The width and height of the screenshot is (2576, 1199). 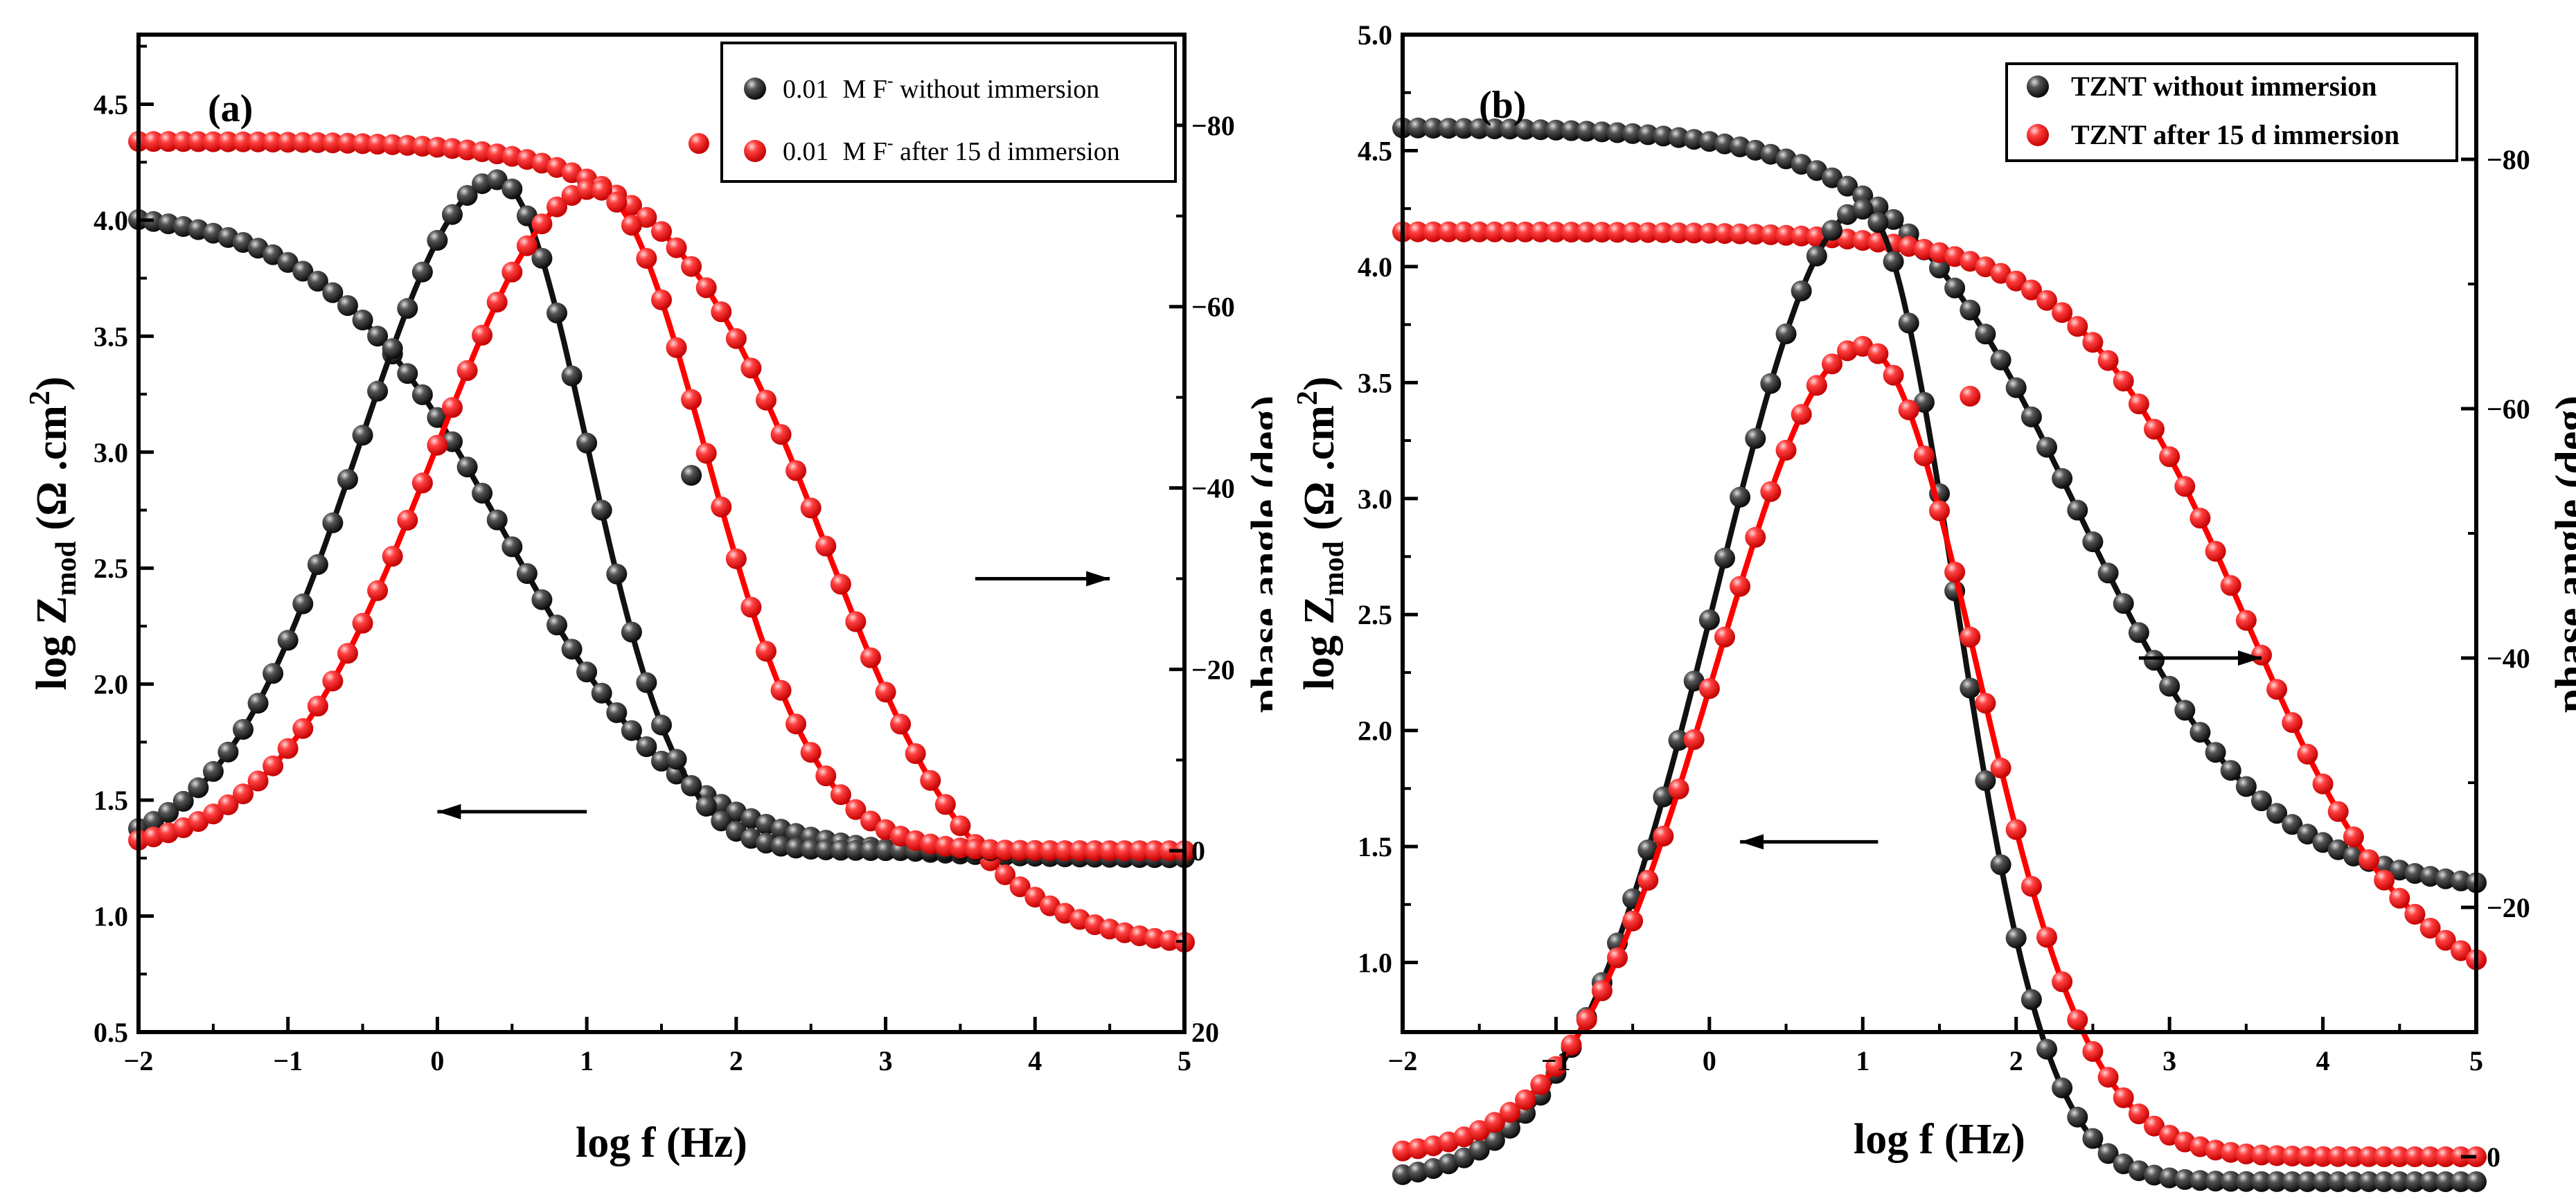 What do you see at coordinates (1321, 533) in the screenshot?
I see `panel-b-y-axis-title: log Zmod (Ω .cm2)` at bounding box center [1321, 533].